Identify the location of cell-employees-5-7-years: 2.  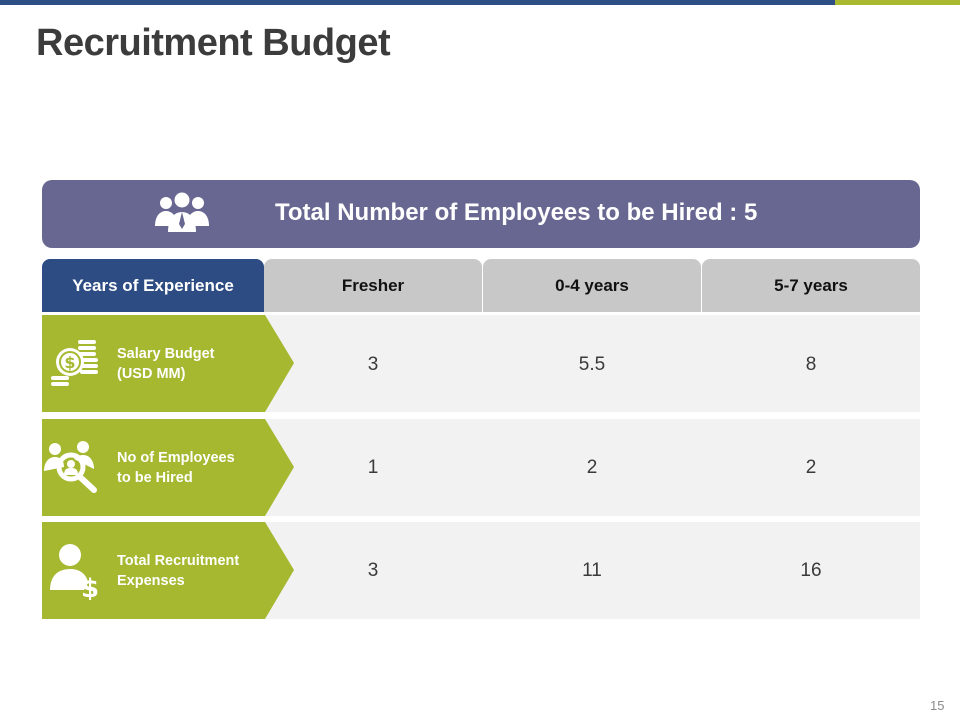
(811, 467).